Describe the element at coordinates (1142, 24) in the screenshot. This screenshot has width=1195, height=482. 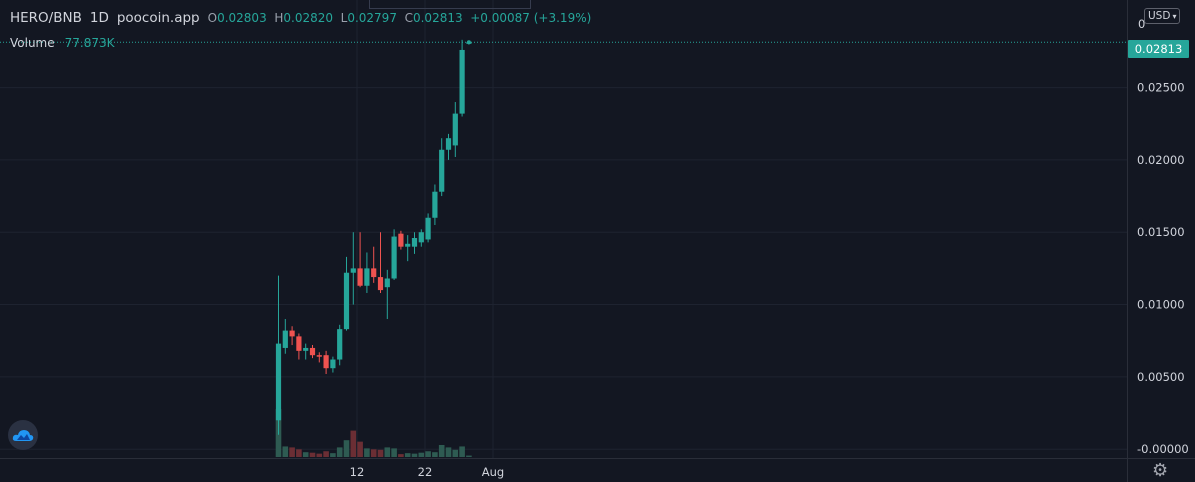
I see `price-axis-cut-label: 0` at that location.